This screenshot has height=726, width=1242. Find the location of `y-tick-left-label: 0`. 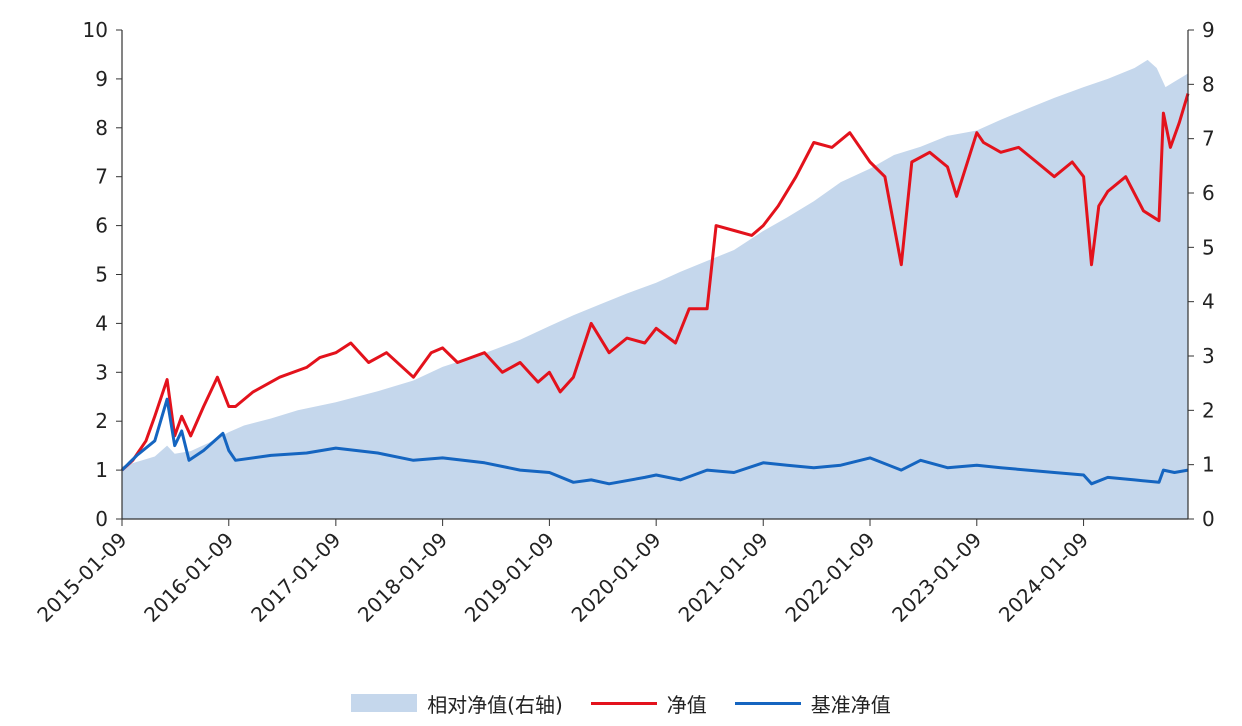

y-tick-left-label: 0 is located at coordinates (101, 519).